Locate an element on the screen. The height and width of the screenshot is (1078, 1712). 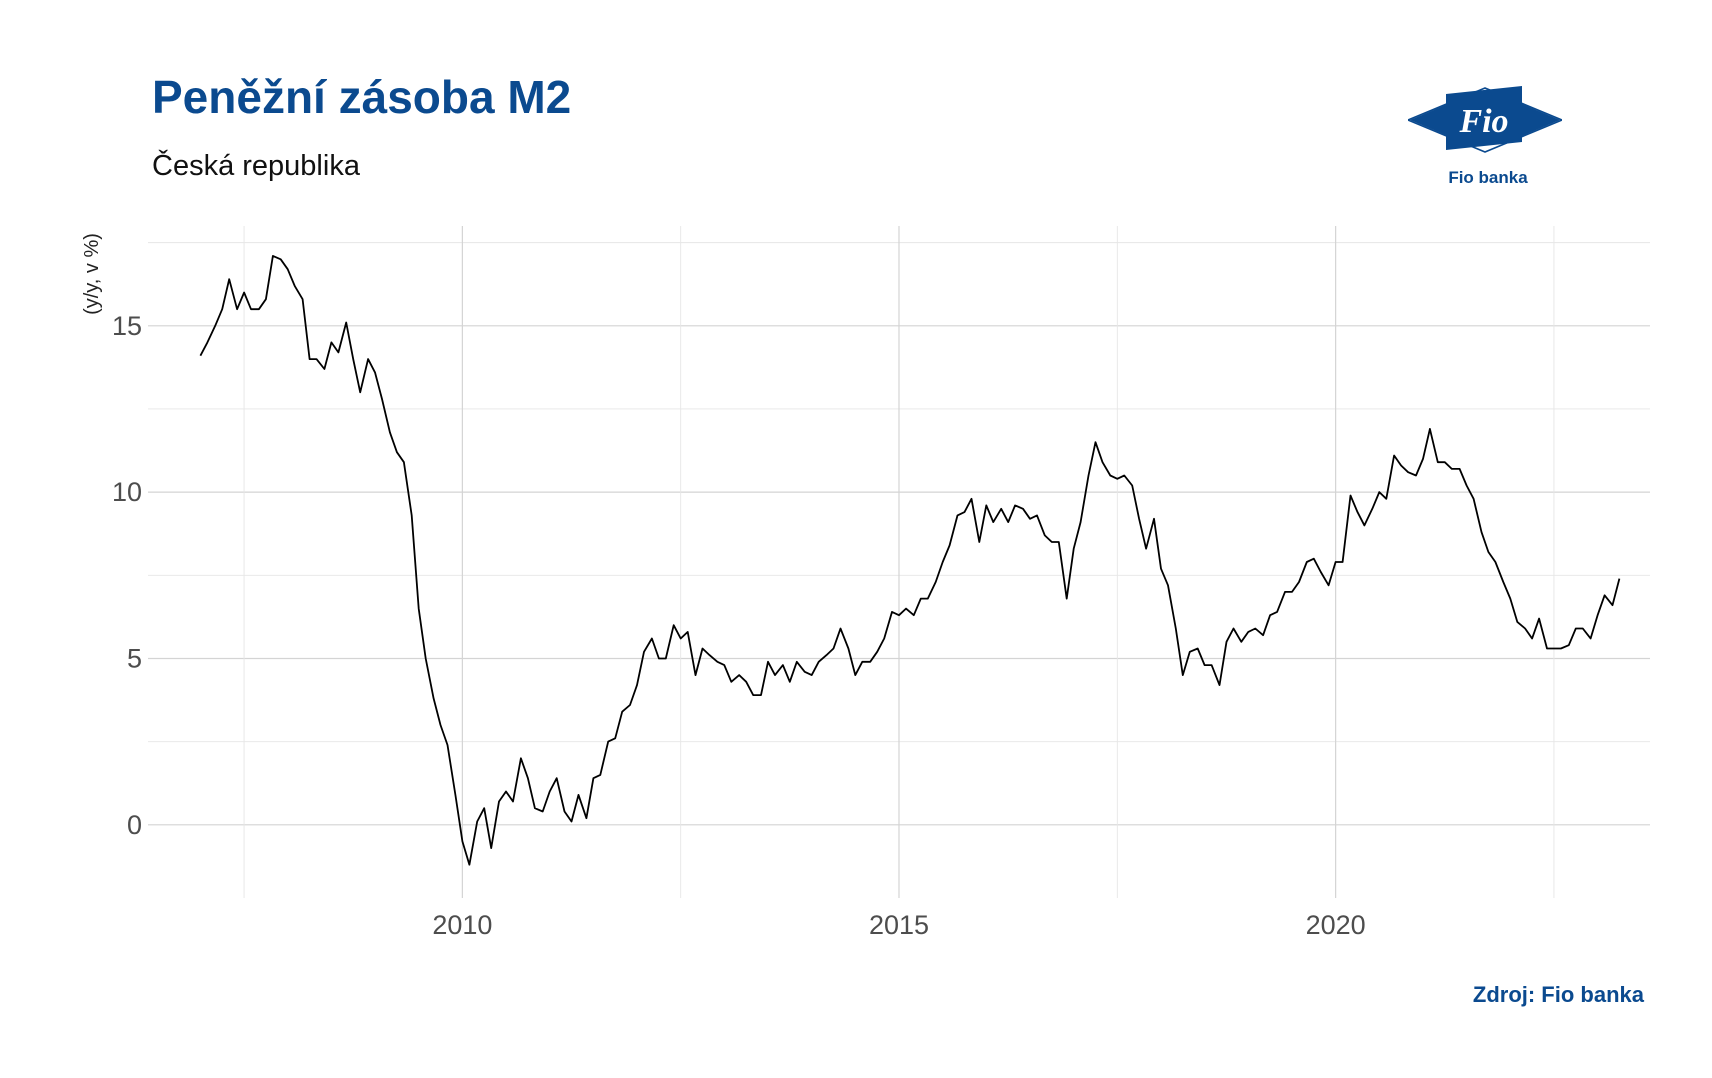
chart-subtitle: Česká republika is located at coordinates (256, 166).